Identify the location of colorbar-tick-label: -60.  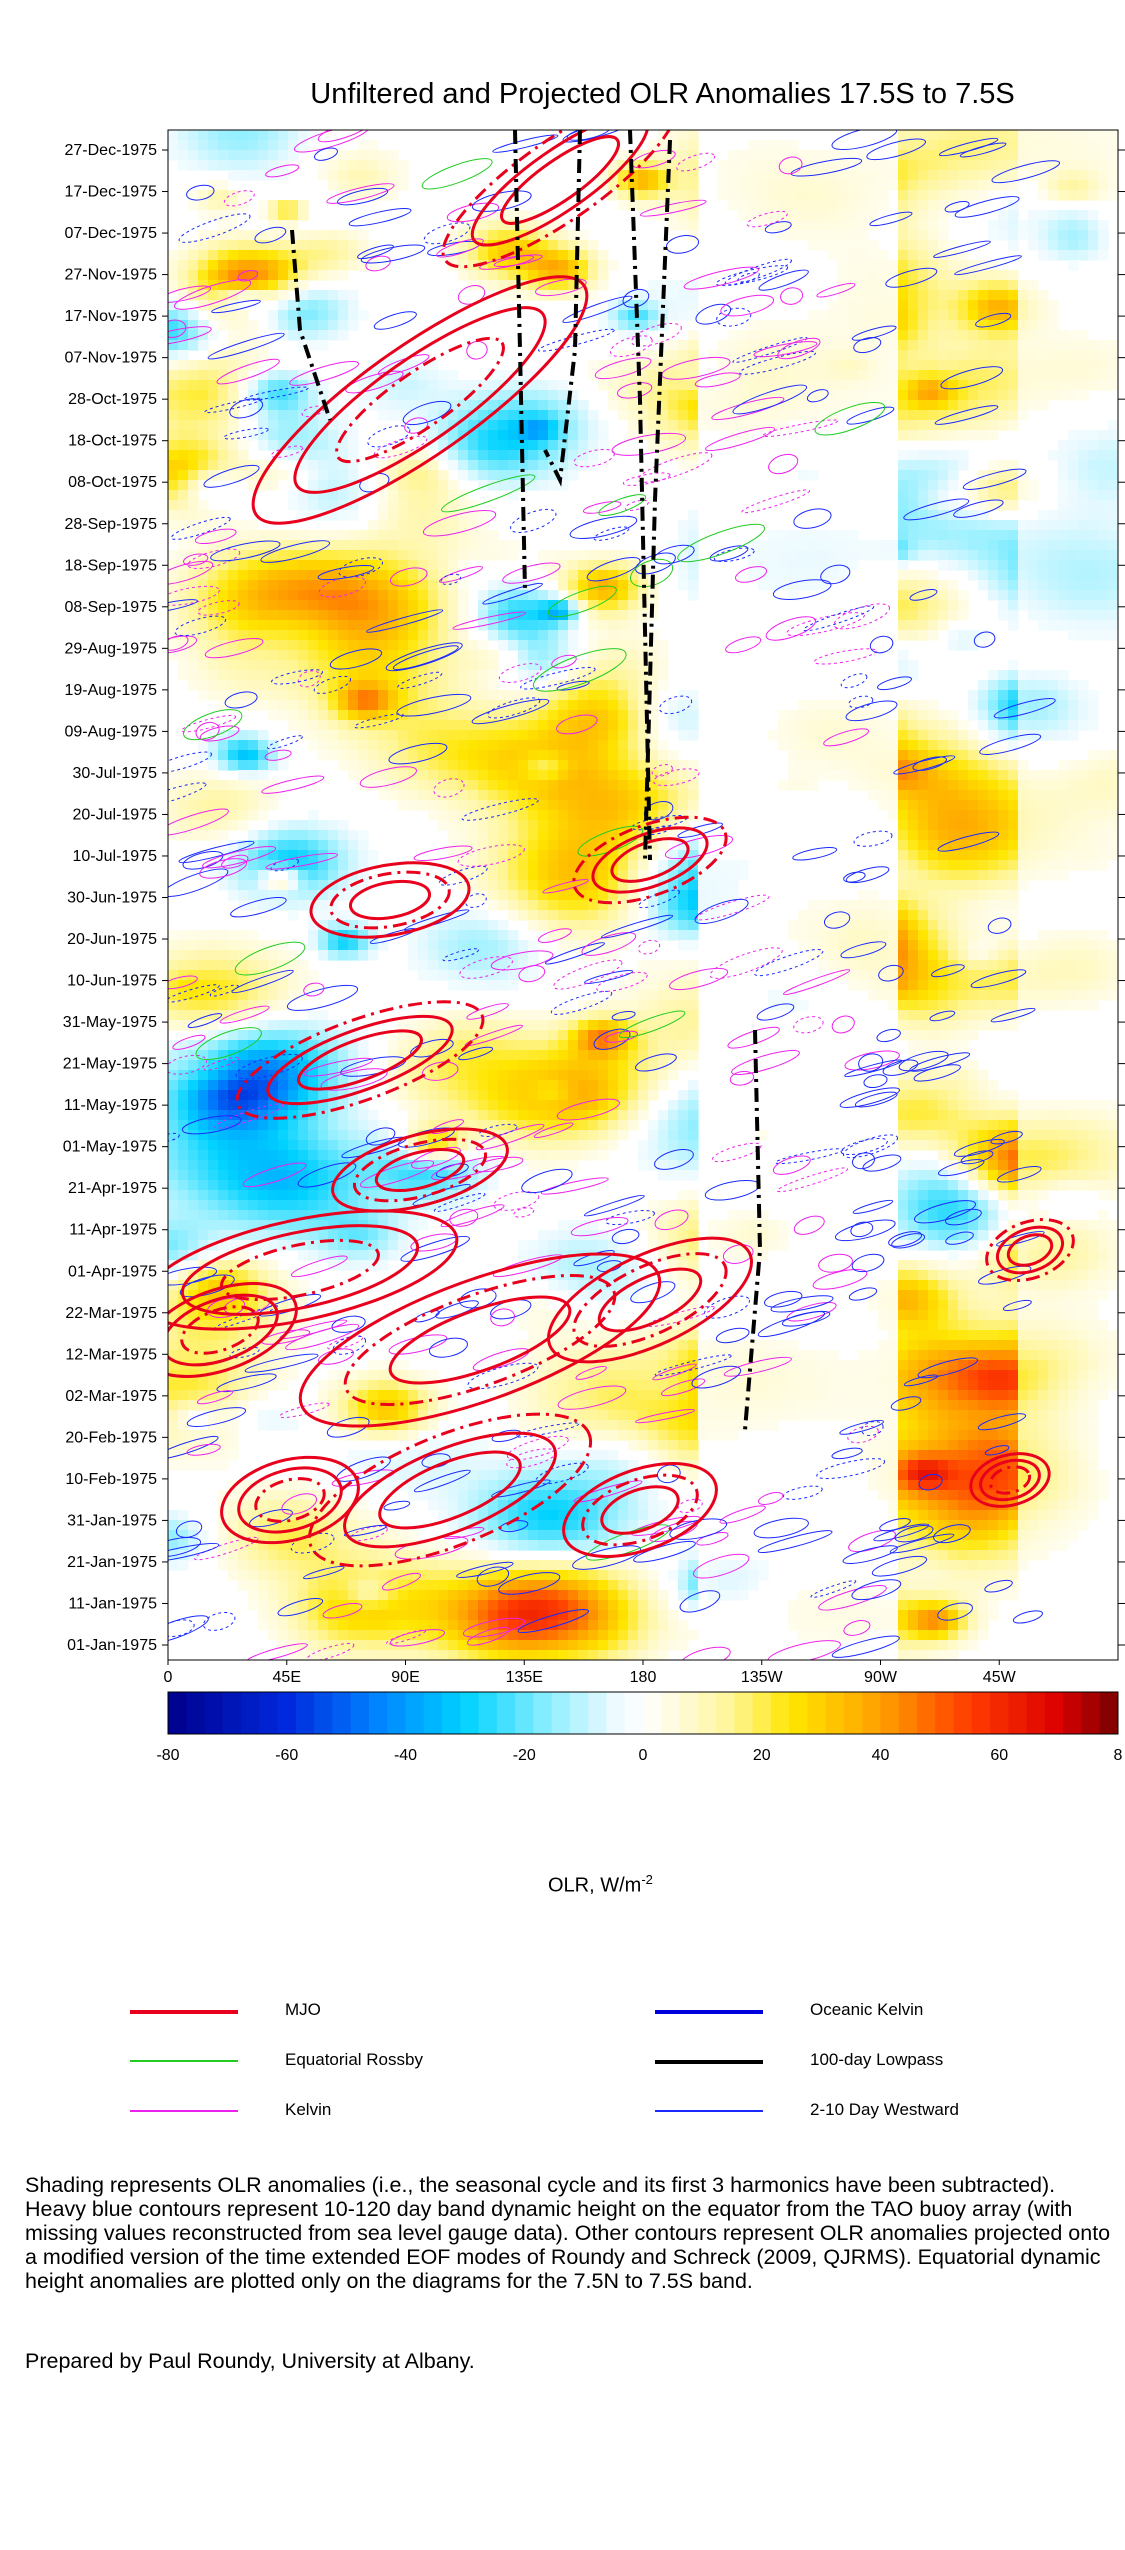
(286, 1755).